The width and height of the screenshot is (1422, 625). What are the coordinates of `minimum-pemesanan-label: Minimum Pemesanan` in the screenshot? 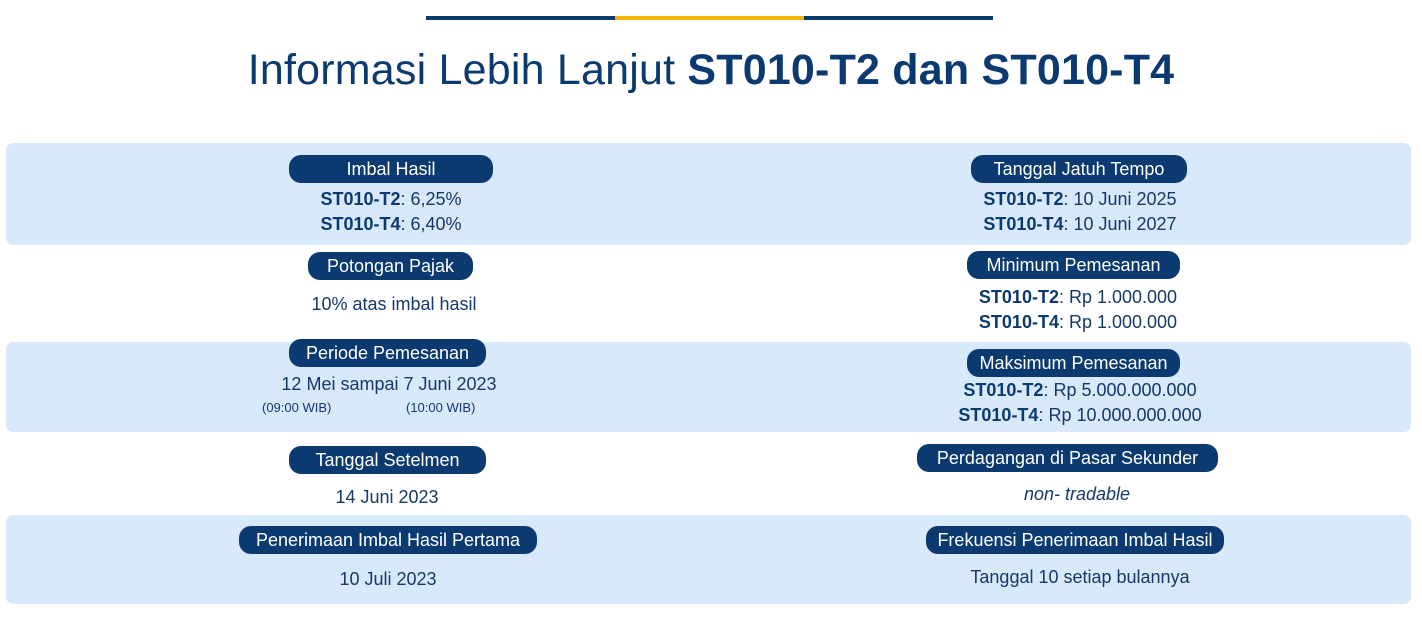 It's located at (1073, 265).